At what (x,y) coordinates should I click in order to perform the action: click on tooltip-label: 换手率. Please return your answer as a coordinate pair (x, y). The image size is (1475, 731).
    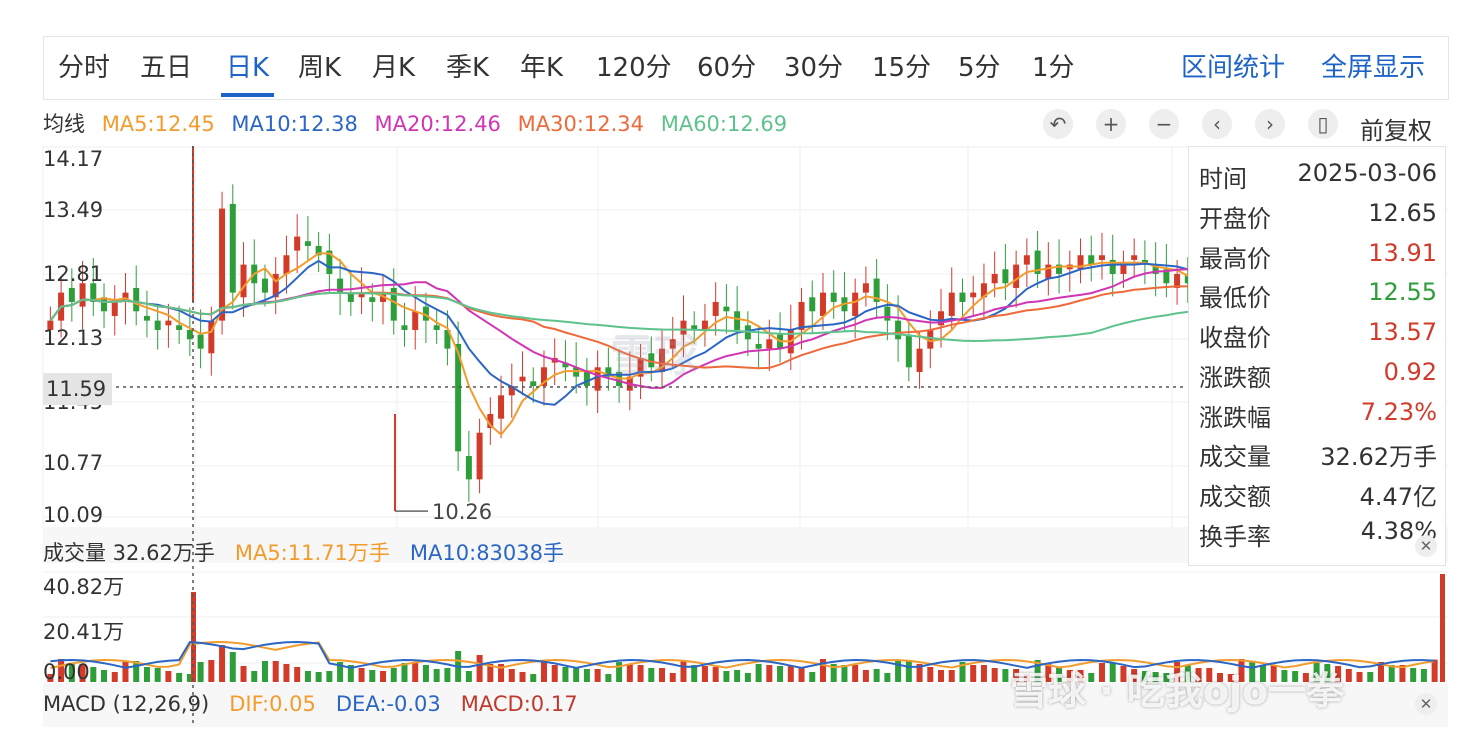
    Looking at the image, I should click on (1235, 537).